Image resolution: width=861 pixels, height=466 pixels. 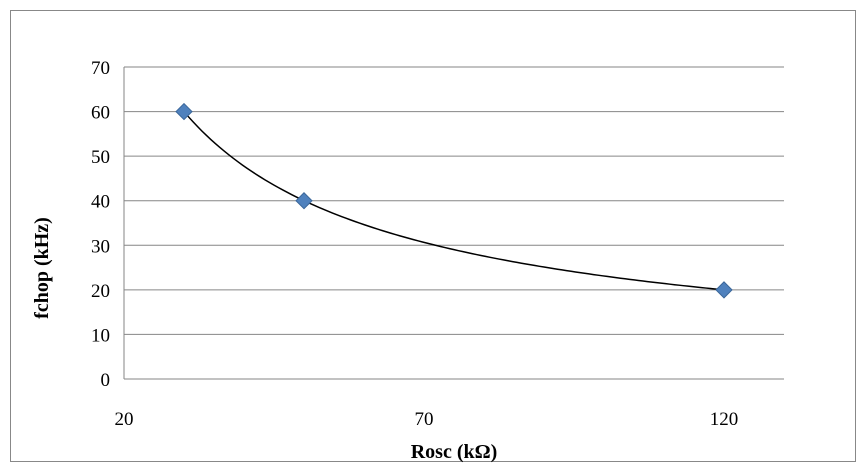 What do you see at coordinates (100, 68) in the screenshot?
I see `y-tick-label: 70` at bounding box center [100, 68].